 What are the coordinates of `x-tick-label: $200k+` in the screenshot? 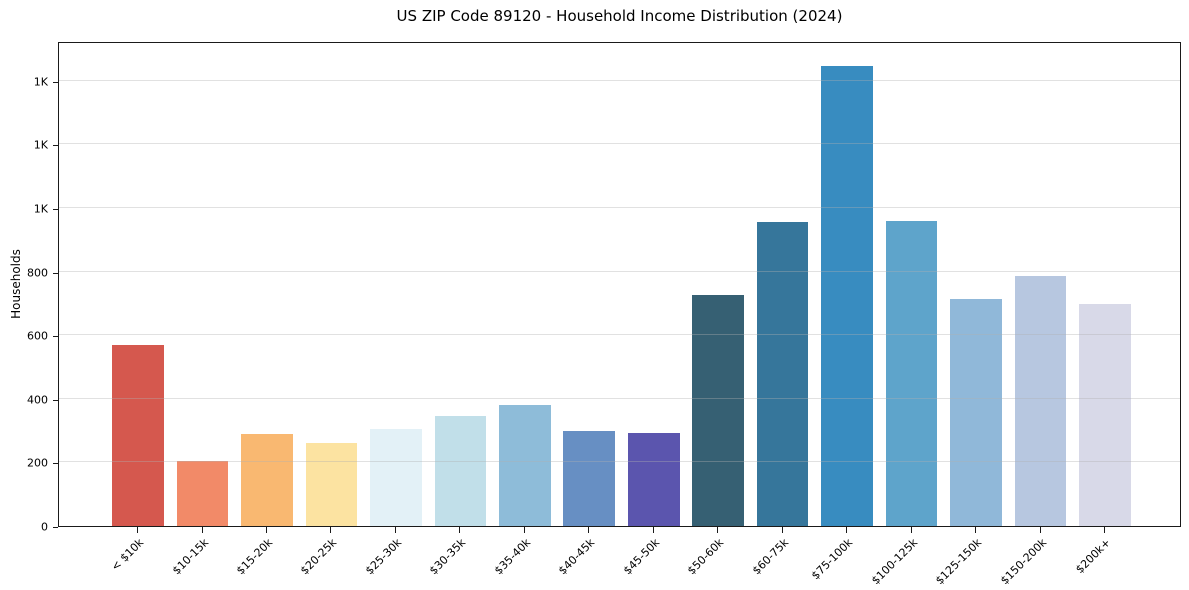 It's located at (1093, 556).